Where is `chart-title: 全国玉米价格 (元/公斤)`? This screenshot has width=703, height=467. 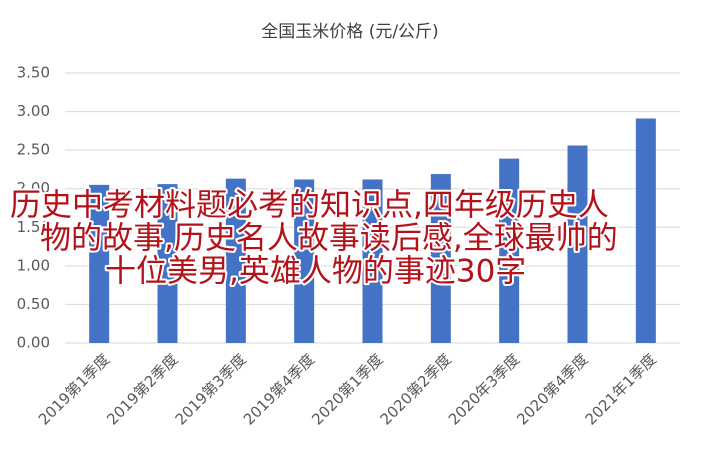 chart-title: 全国玉米价格 (元/公斤) is located at coordinates (349, 32).